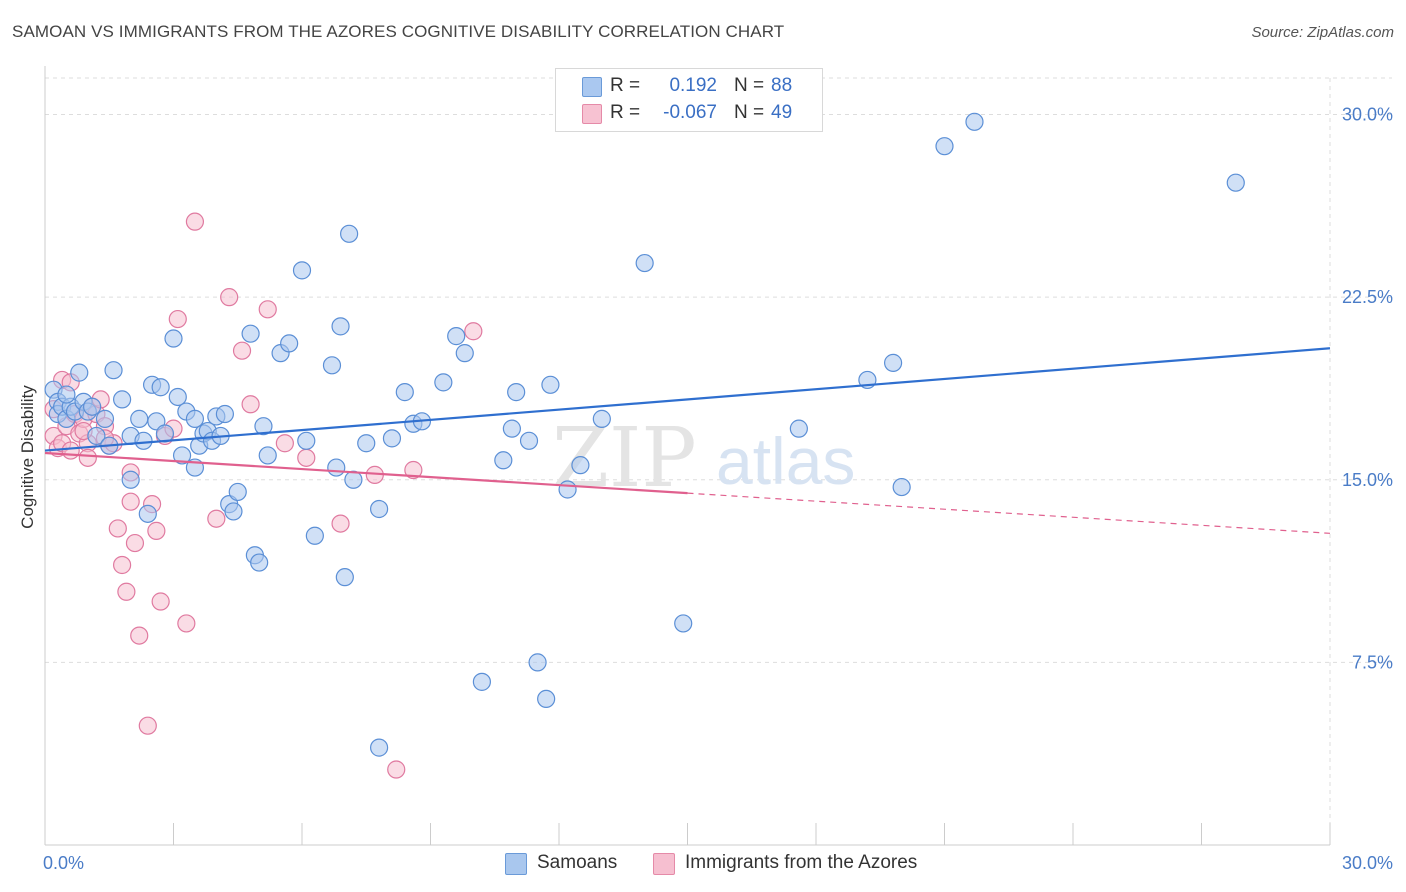 Image resolution: width=1406 pixels, height=892 pixels. I want to click on y-tick-label: 15.0%, so click(1367, 480).